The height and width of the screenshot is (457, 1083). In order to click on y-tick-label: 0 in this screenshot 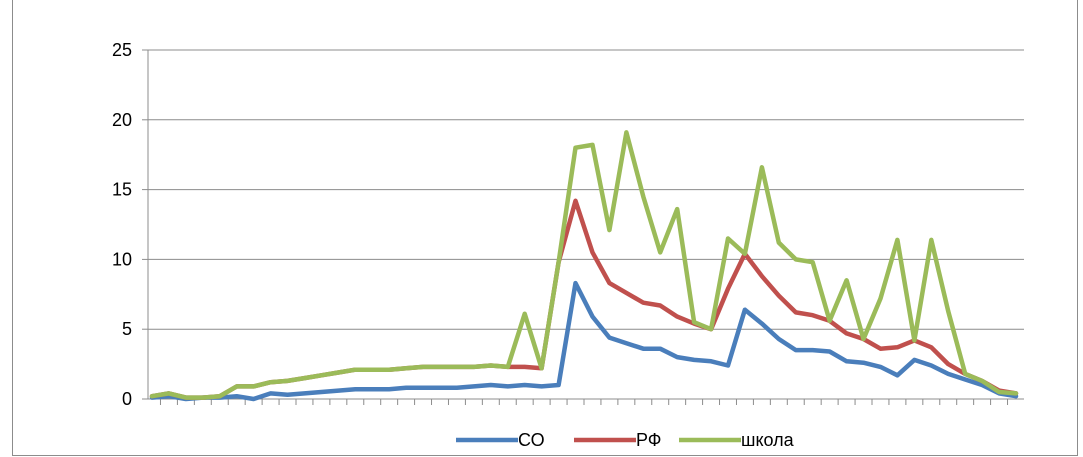, I will do `click(127, 399)`.